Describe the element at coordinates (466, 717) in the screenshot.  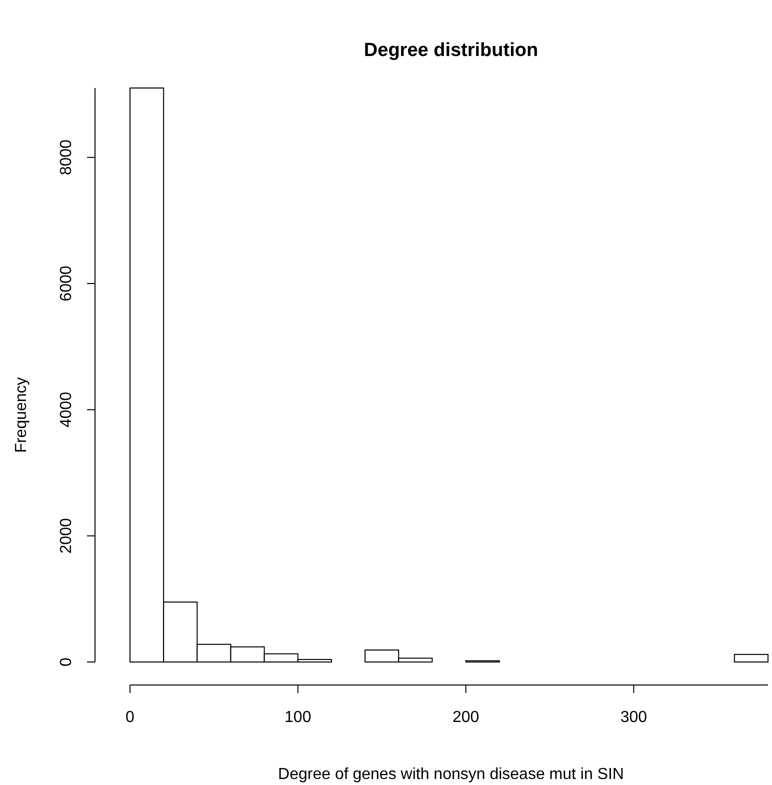
I see `x-tick-label: 200` at that location.